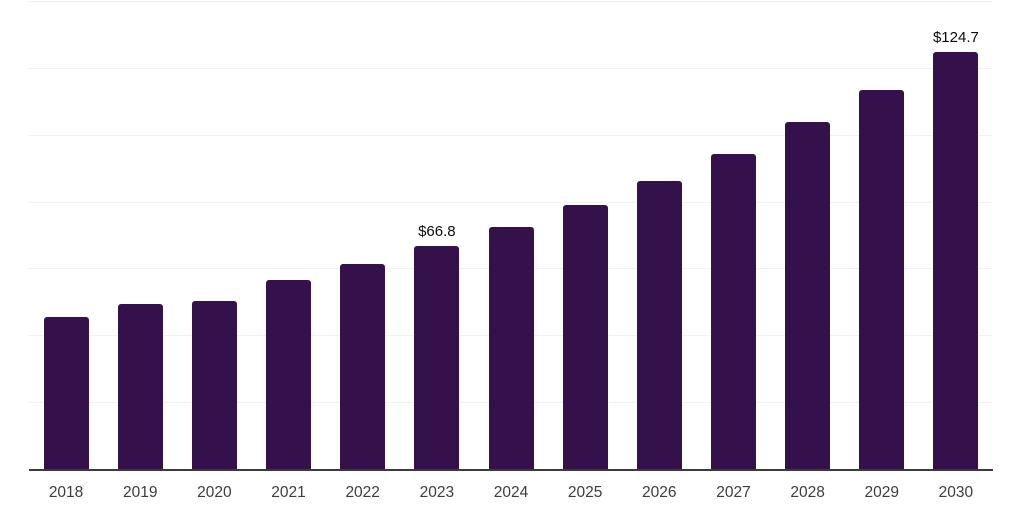 The height and width of the screenshot is (512, 1024). What do you see at coordinates (66, 392) in the screenshot?
I see `bar-2018` at bounding box center [66, 392].